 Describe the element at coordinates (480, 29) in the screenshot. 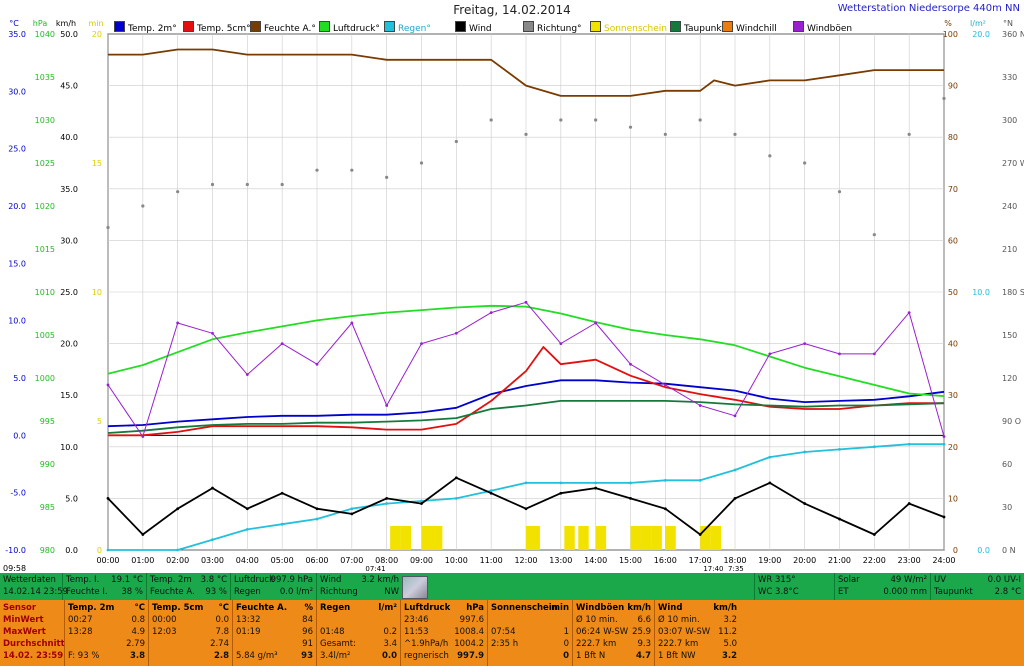

I see `legend-label: Wind` at that location.